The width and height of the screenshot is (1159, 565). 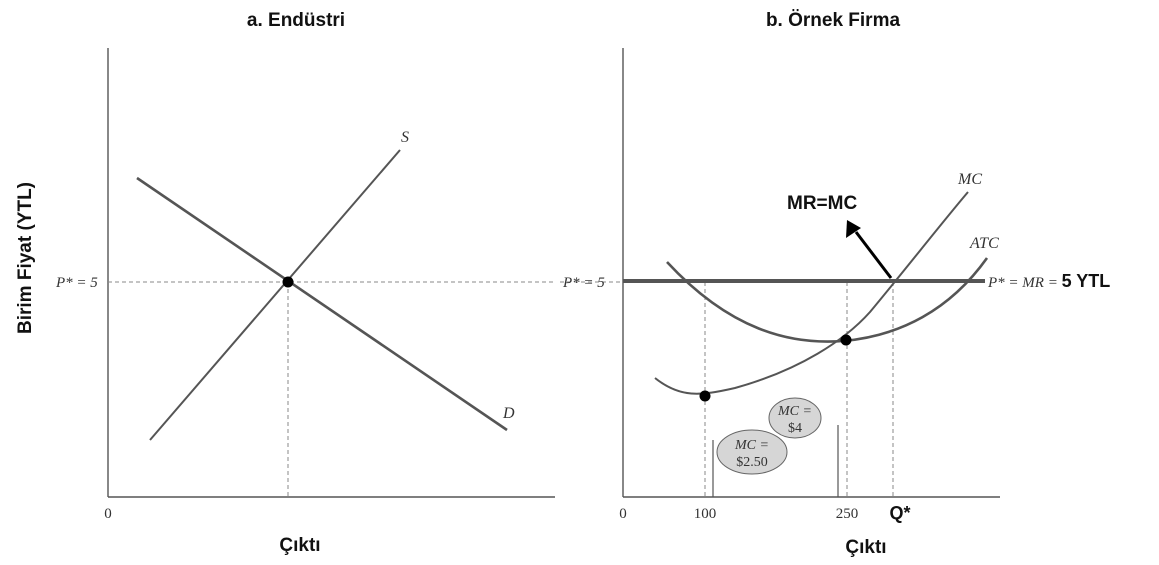 I want to click on mr-mc-annotation: MR=MC, so click(x=822, y=203).